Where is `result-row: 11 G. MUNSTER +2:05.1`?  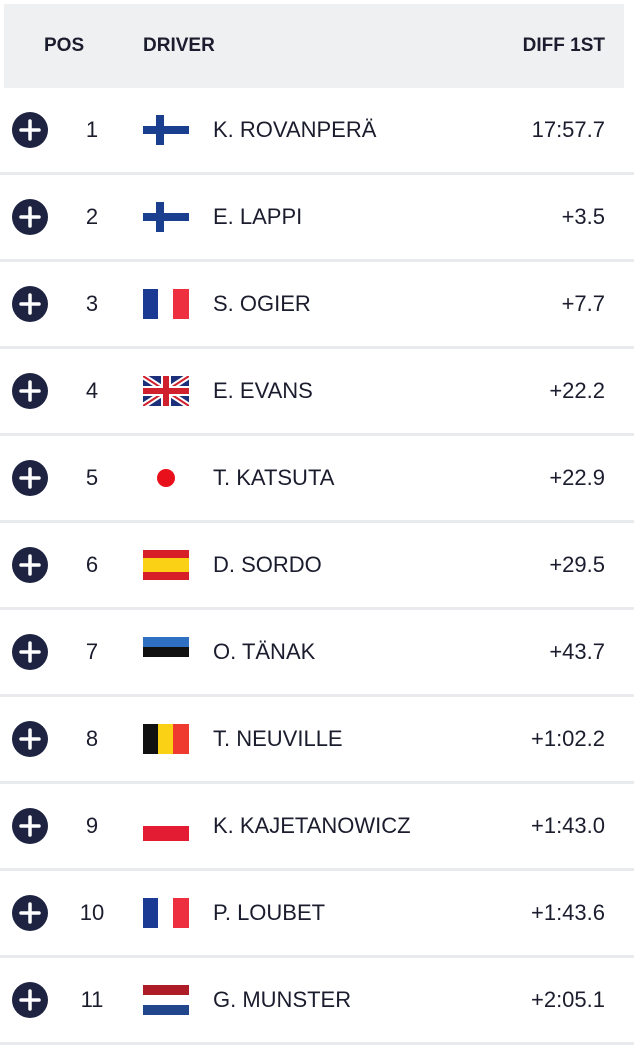
result-row: 11 G. MUNSTER +2:05.1 is located at coordinates (317, 1001).